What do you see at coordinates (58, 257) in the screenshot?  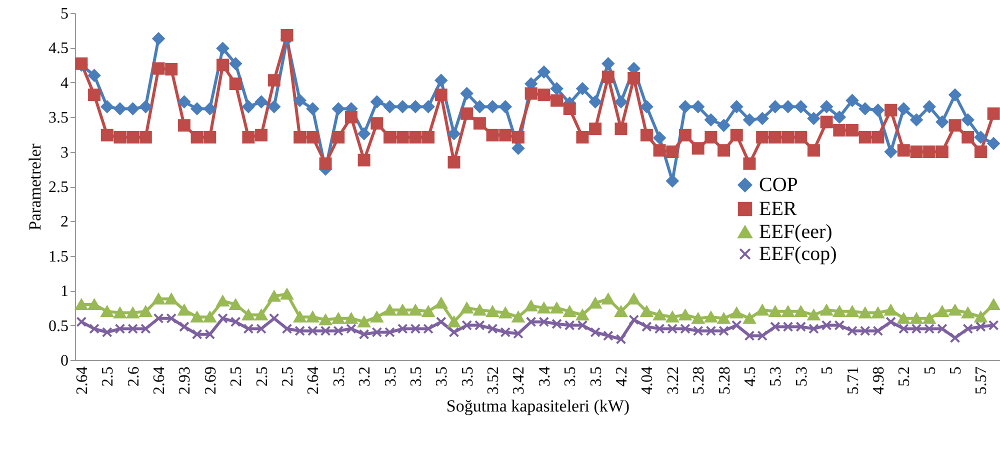 I see `y-tick-label: 1.5` at bounding box center [58, 257].